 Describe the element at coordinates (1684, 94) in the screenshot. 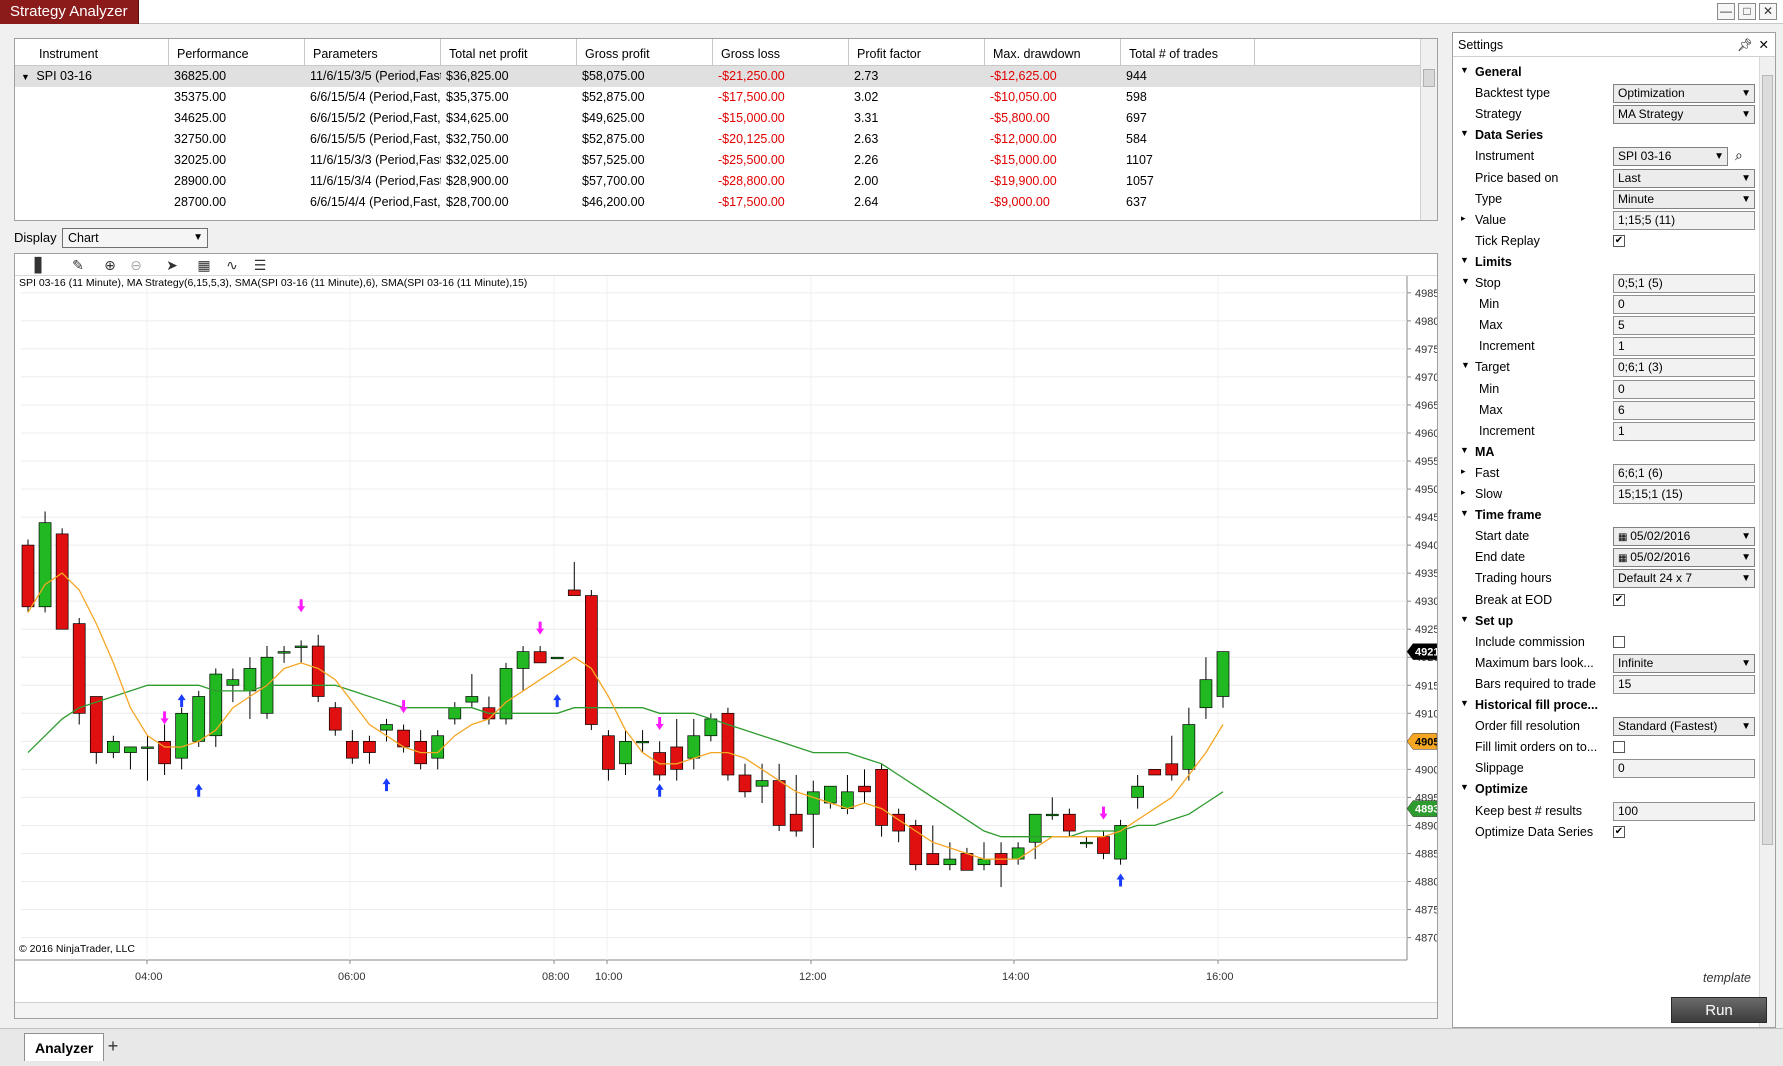

I see `settings-select: Optimization ▼` at that location.